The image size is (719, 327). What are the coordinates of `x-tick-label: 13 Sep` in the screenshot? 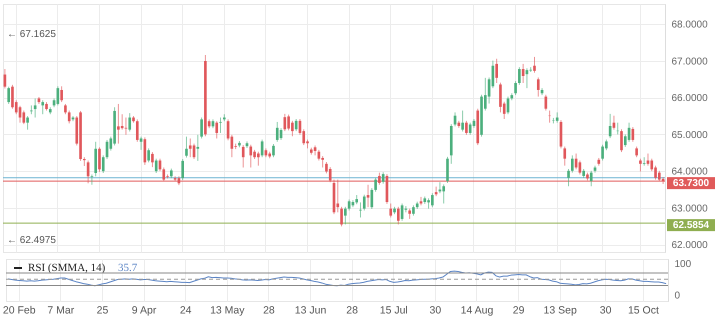 It's located at (560, 310).